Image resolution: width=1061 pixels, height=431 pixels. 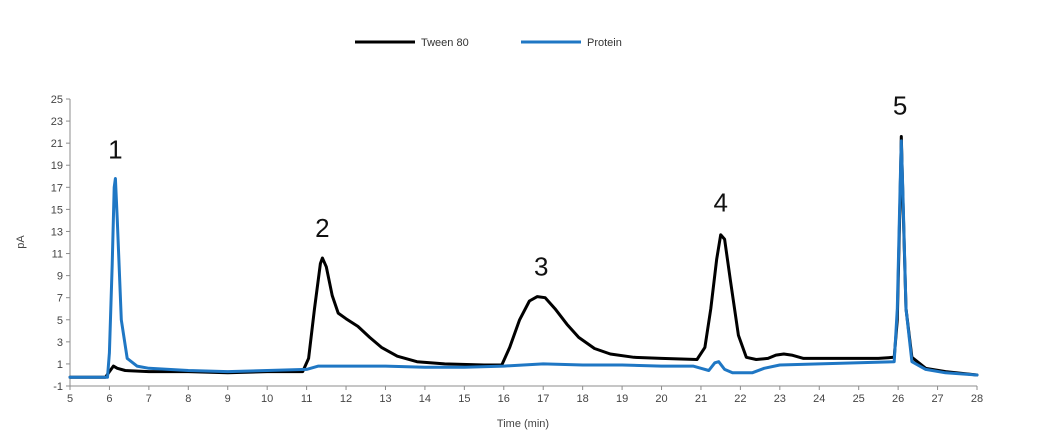 What do you see at coordinates (57, 210) in the screenshot?
I see `y-tick-label: 15` at bounding box center [57, 210].